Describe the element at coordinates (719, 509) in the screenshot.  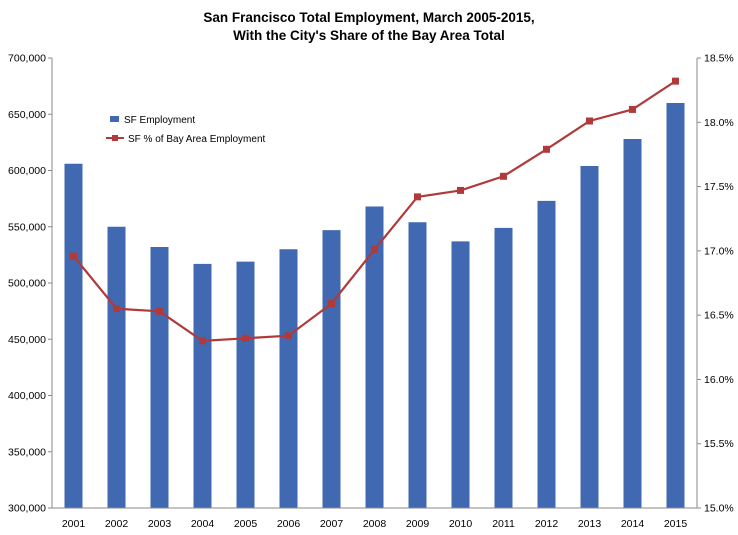
I see `right-axis-tick-label: 15.0%` at that location.